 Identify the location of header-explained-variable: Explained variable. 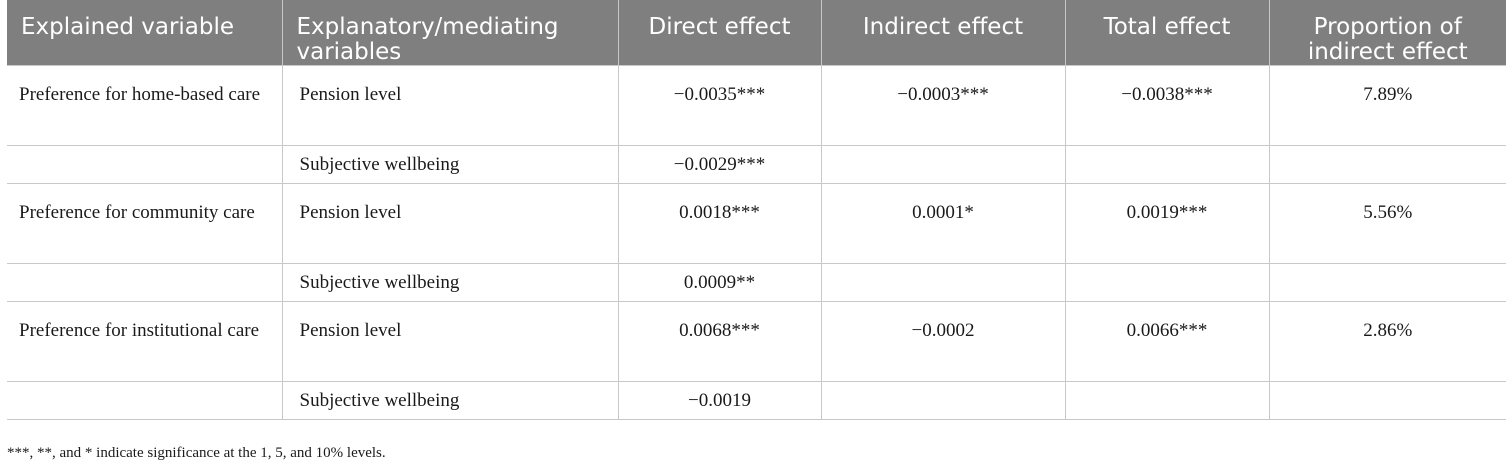
(144, 33).